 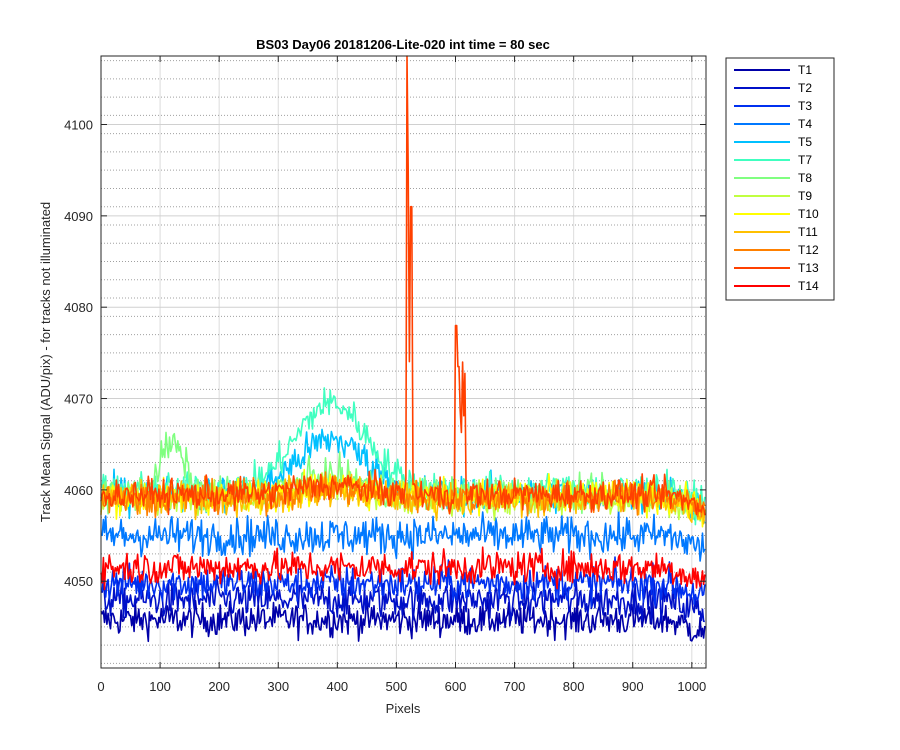 What do you see at coordinates (805, 106) in the screenshot?
I see `legend-label: T3` at bounding box center [805, 106].